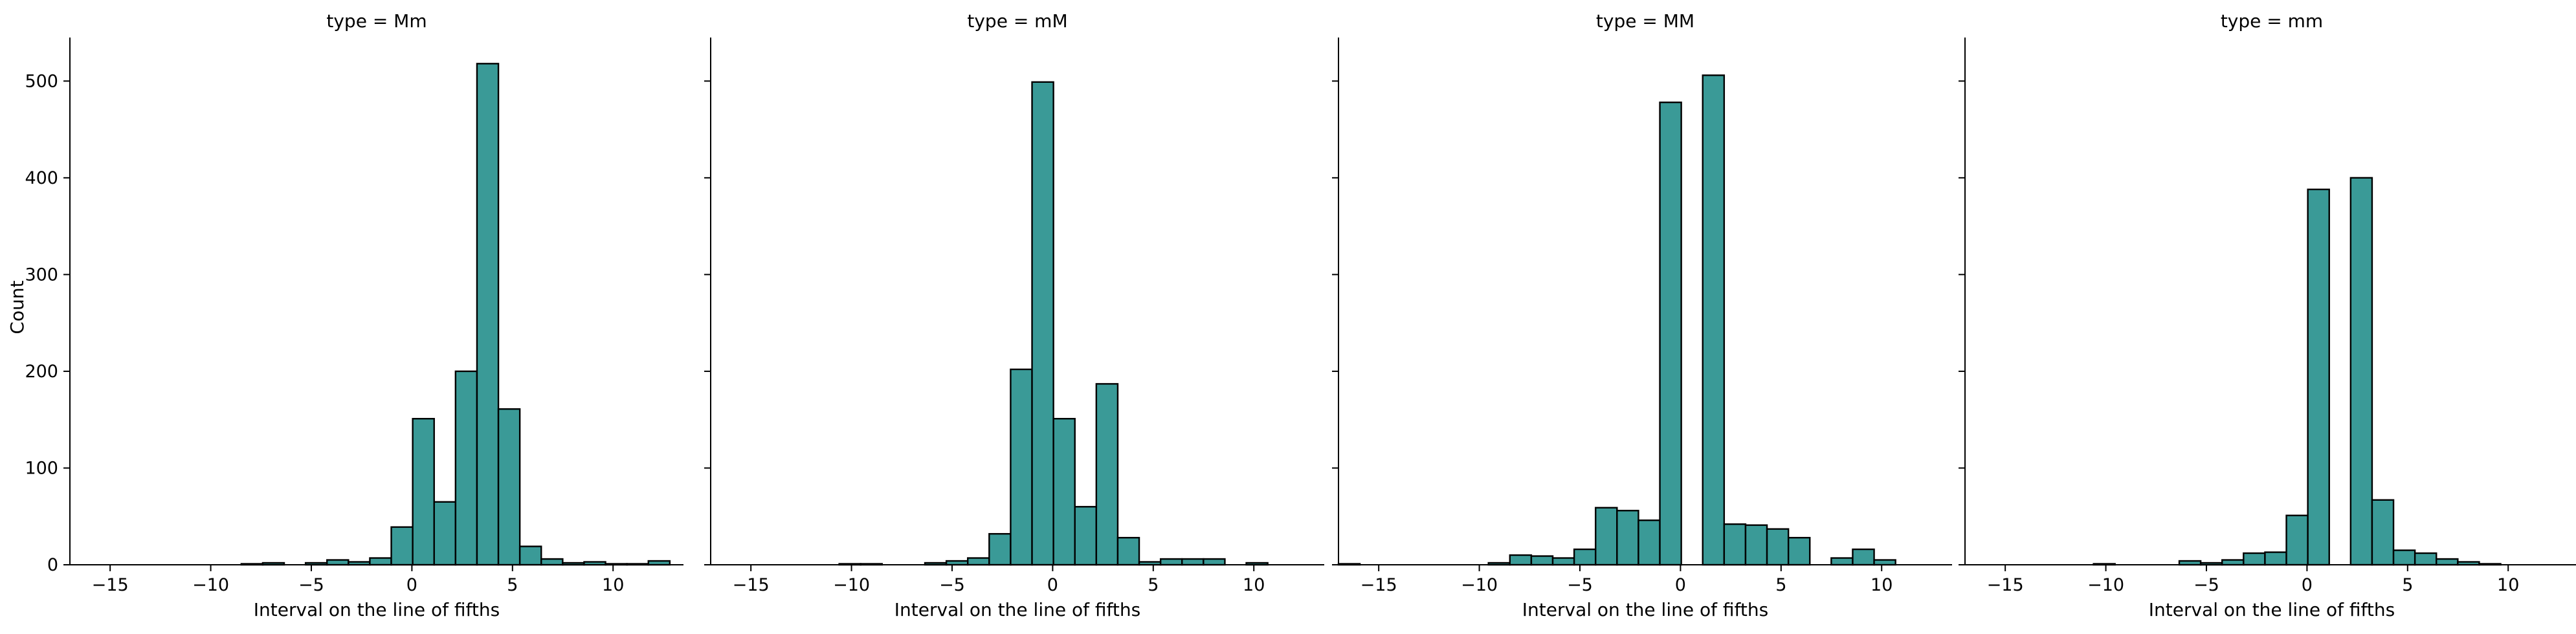 The width and height of the screenshot is (2576, 634). What do you see at coordinates (41, 275) in the screenshot?
I see `y-tick-label: 300` at bounding box center [41, 275].